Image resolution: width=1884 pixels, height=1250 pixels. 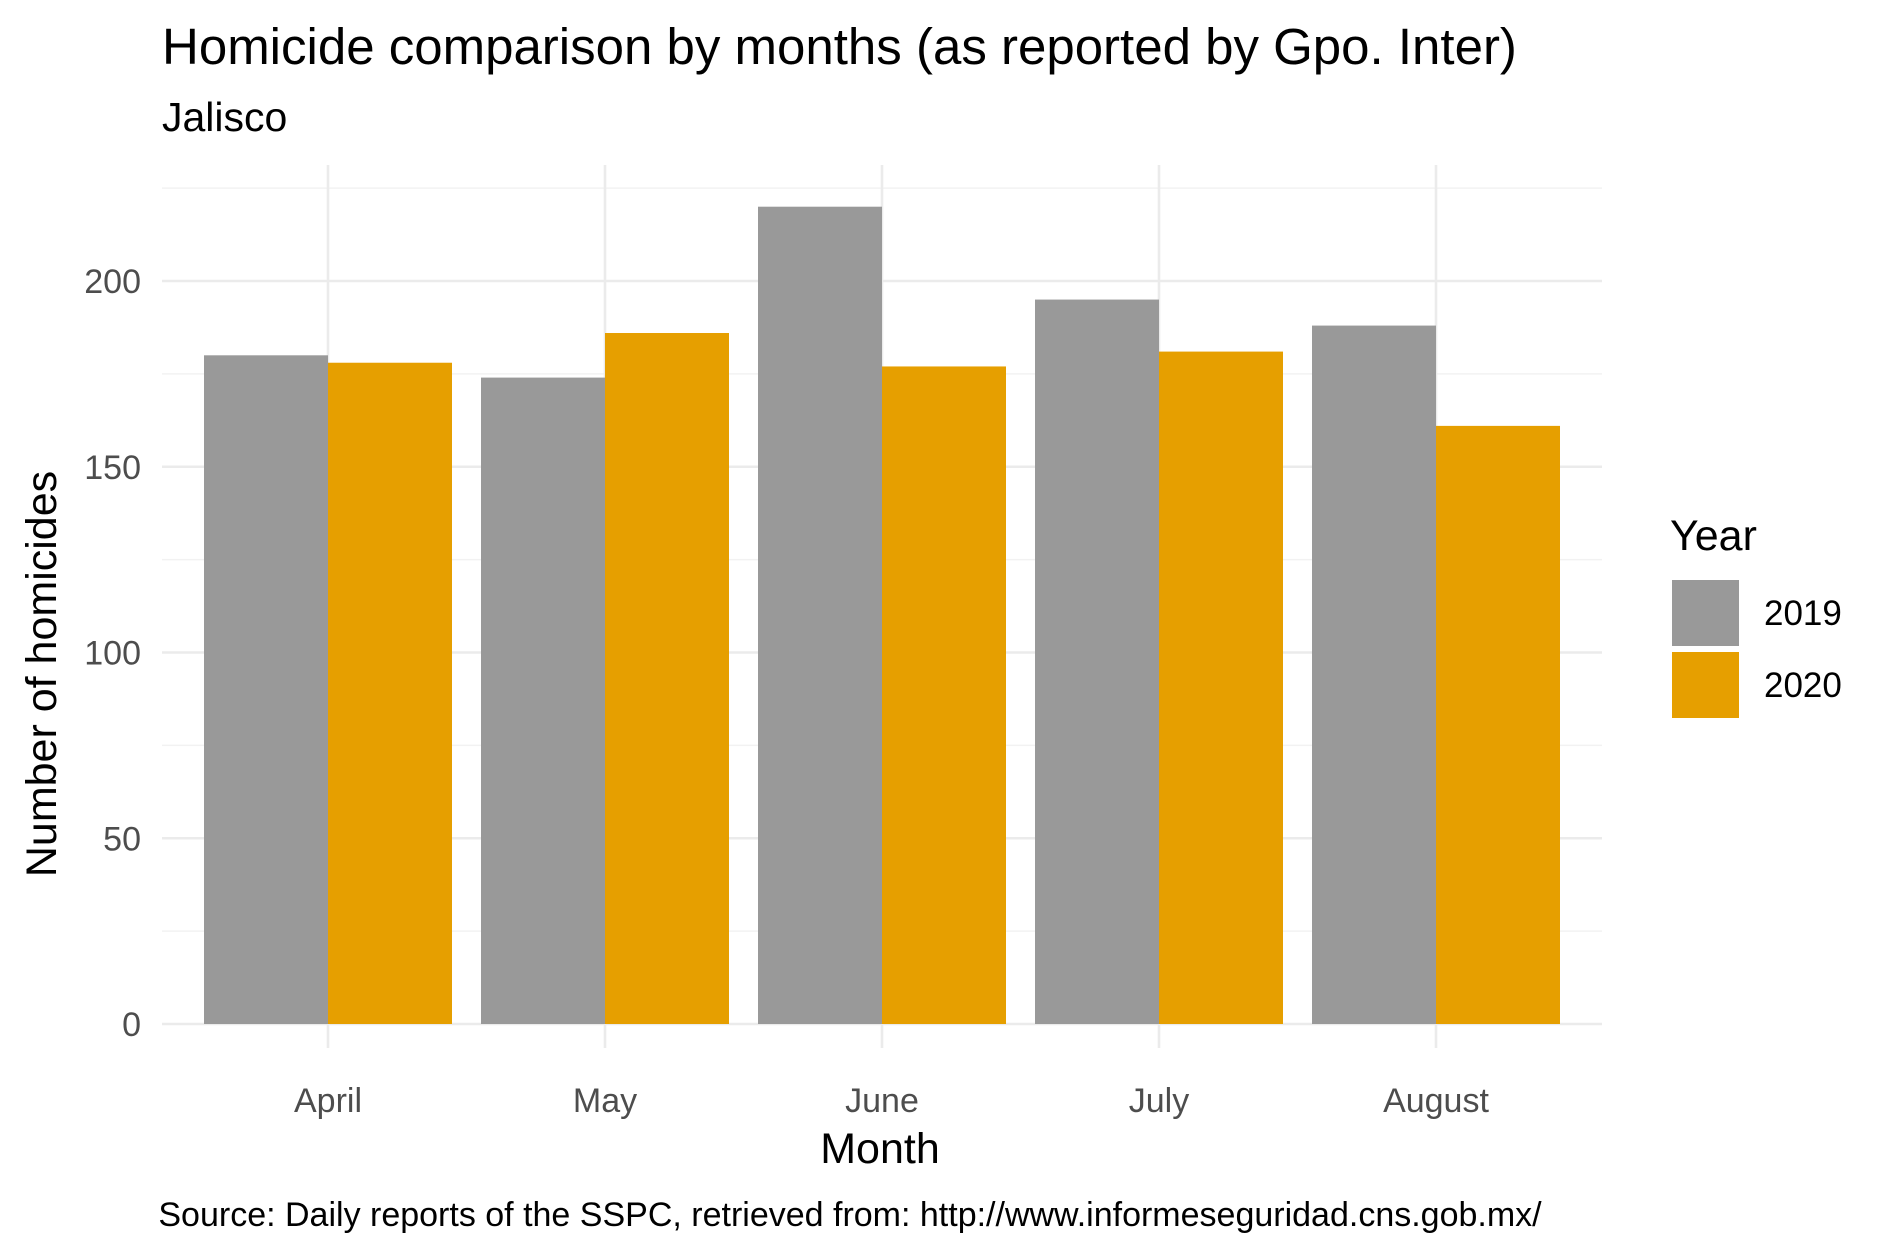 I want to click on bar-april-2019, so click(x=266, y=689).